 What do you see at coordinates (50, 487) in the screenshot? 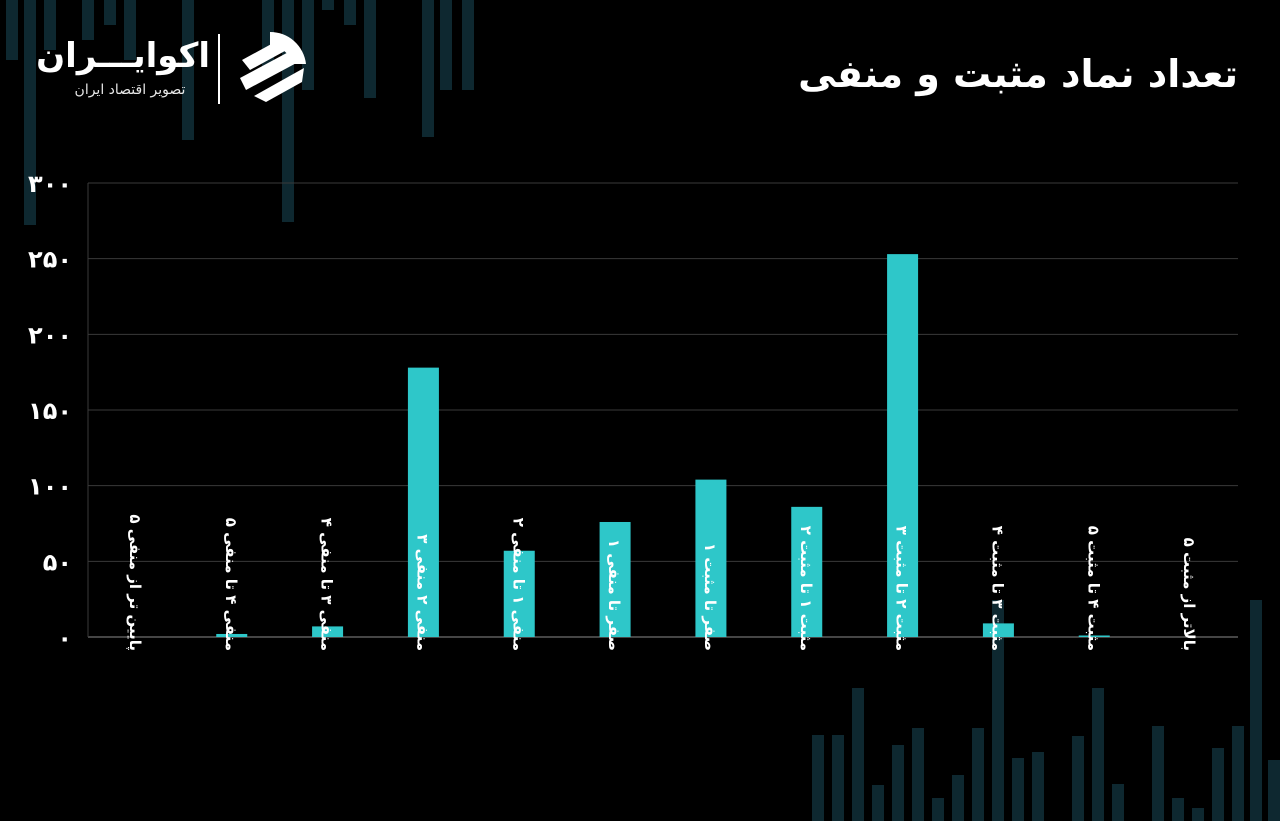
I see `y-tick-label: ۱۰۰` at bounding box center [50, 487].